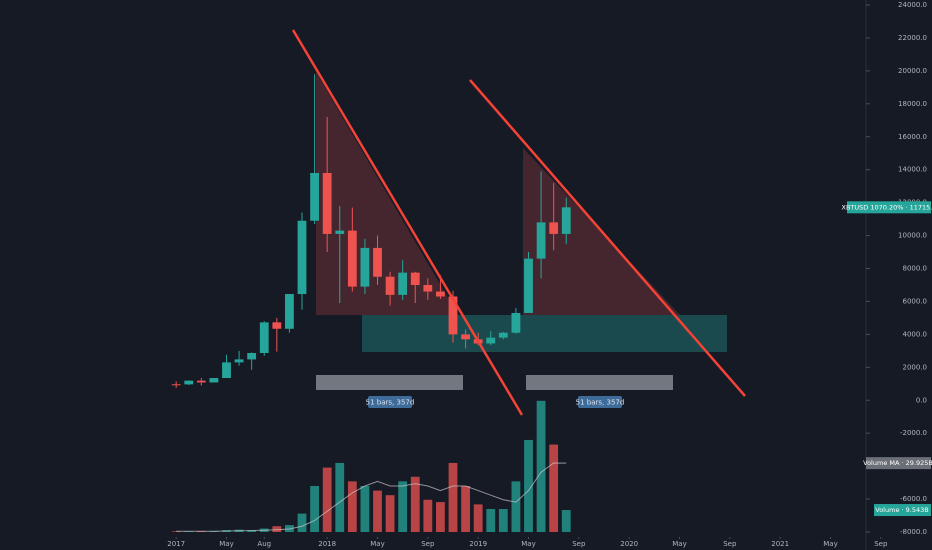 The image size is (932, 550). I want to click on y-tick-label: -8000.0, so click(913, 532).